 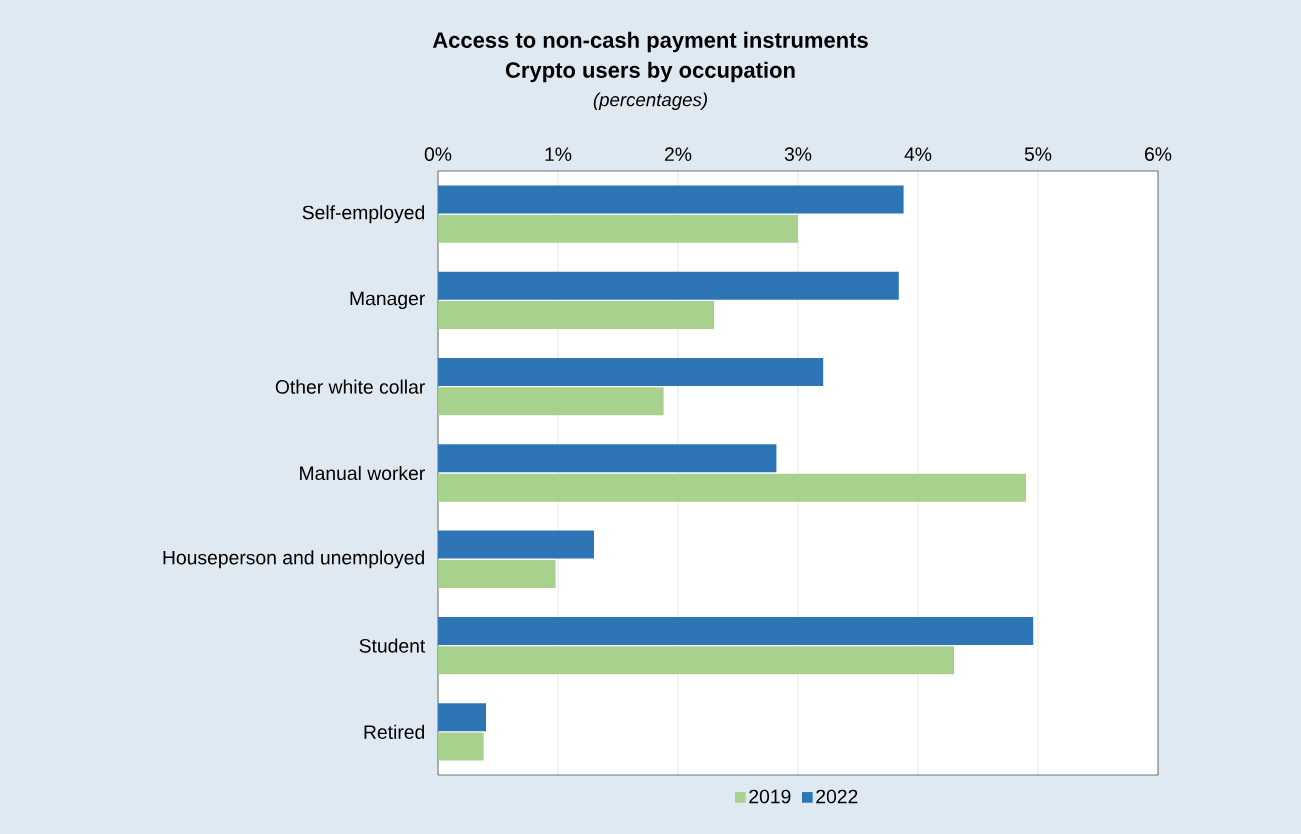 I want to click on legend-label: 2022, so click(x=837, y=796).